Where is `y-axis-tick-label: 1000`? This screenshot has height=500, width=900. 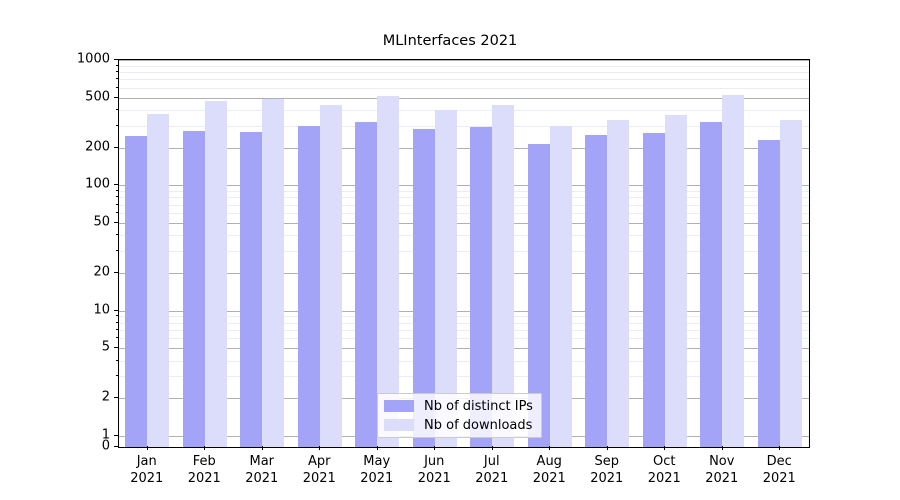
y-axis-tick-label: 1000 is located at coordinates (93, 59).